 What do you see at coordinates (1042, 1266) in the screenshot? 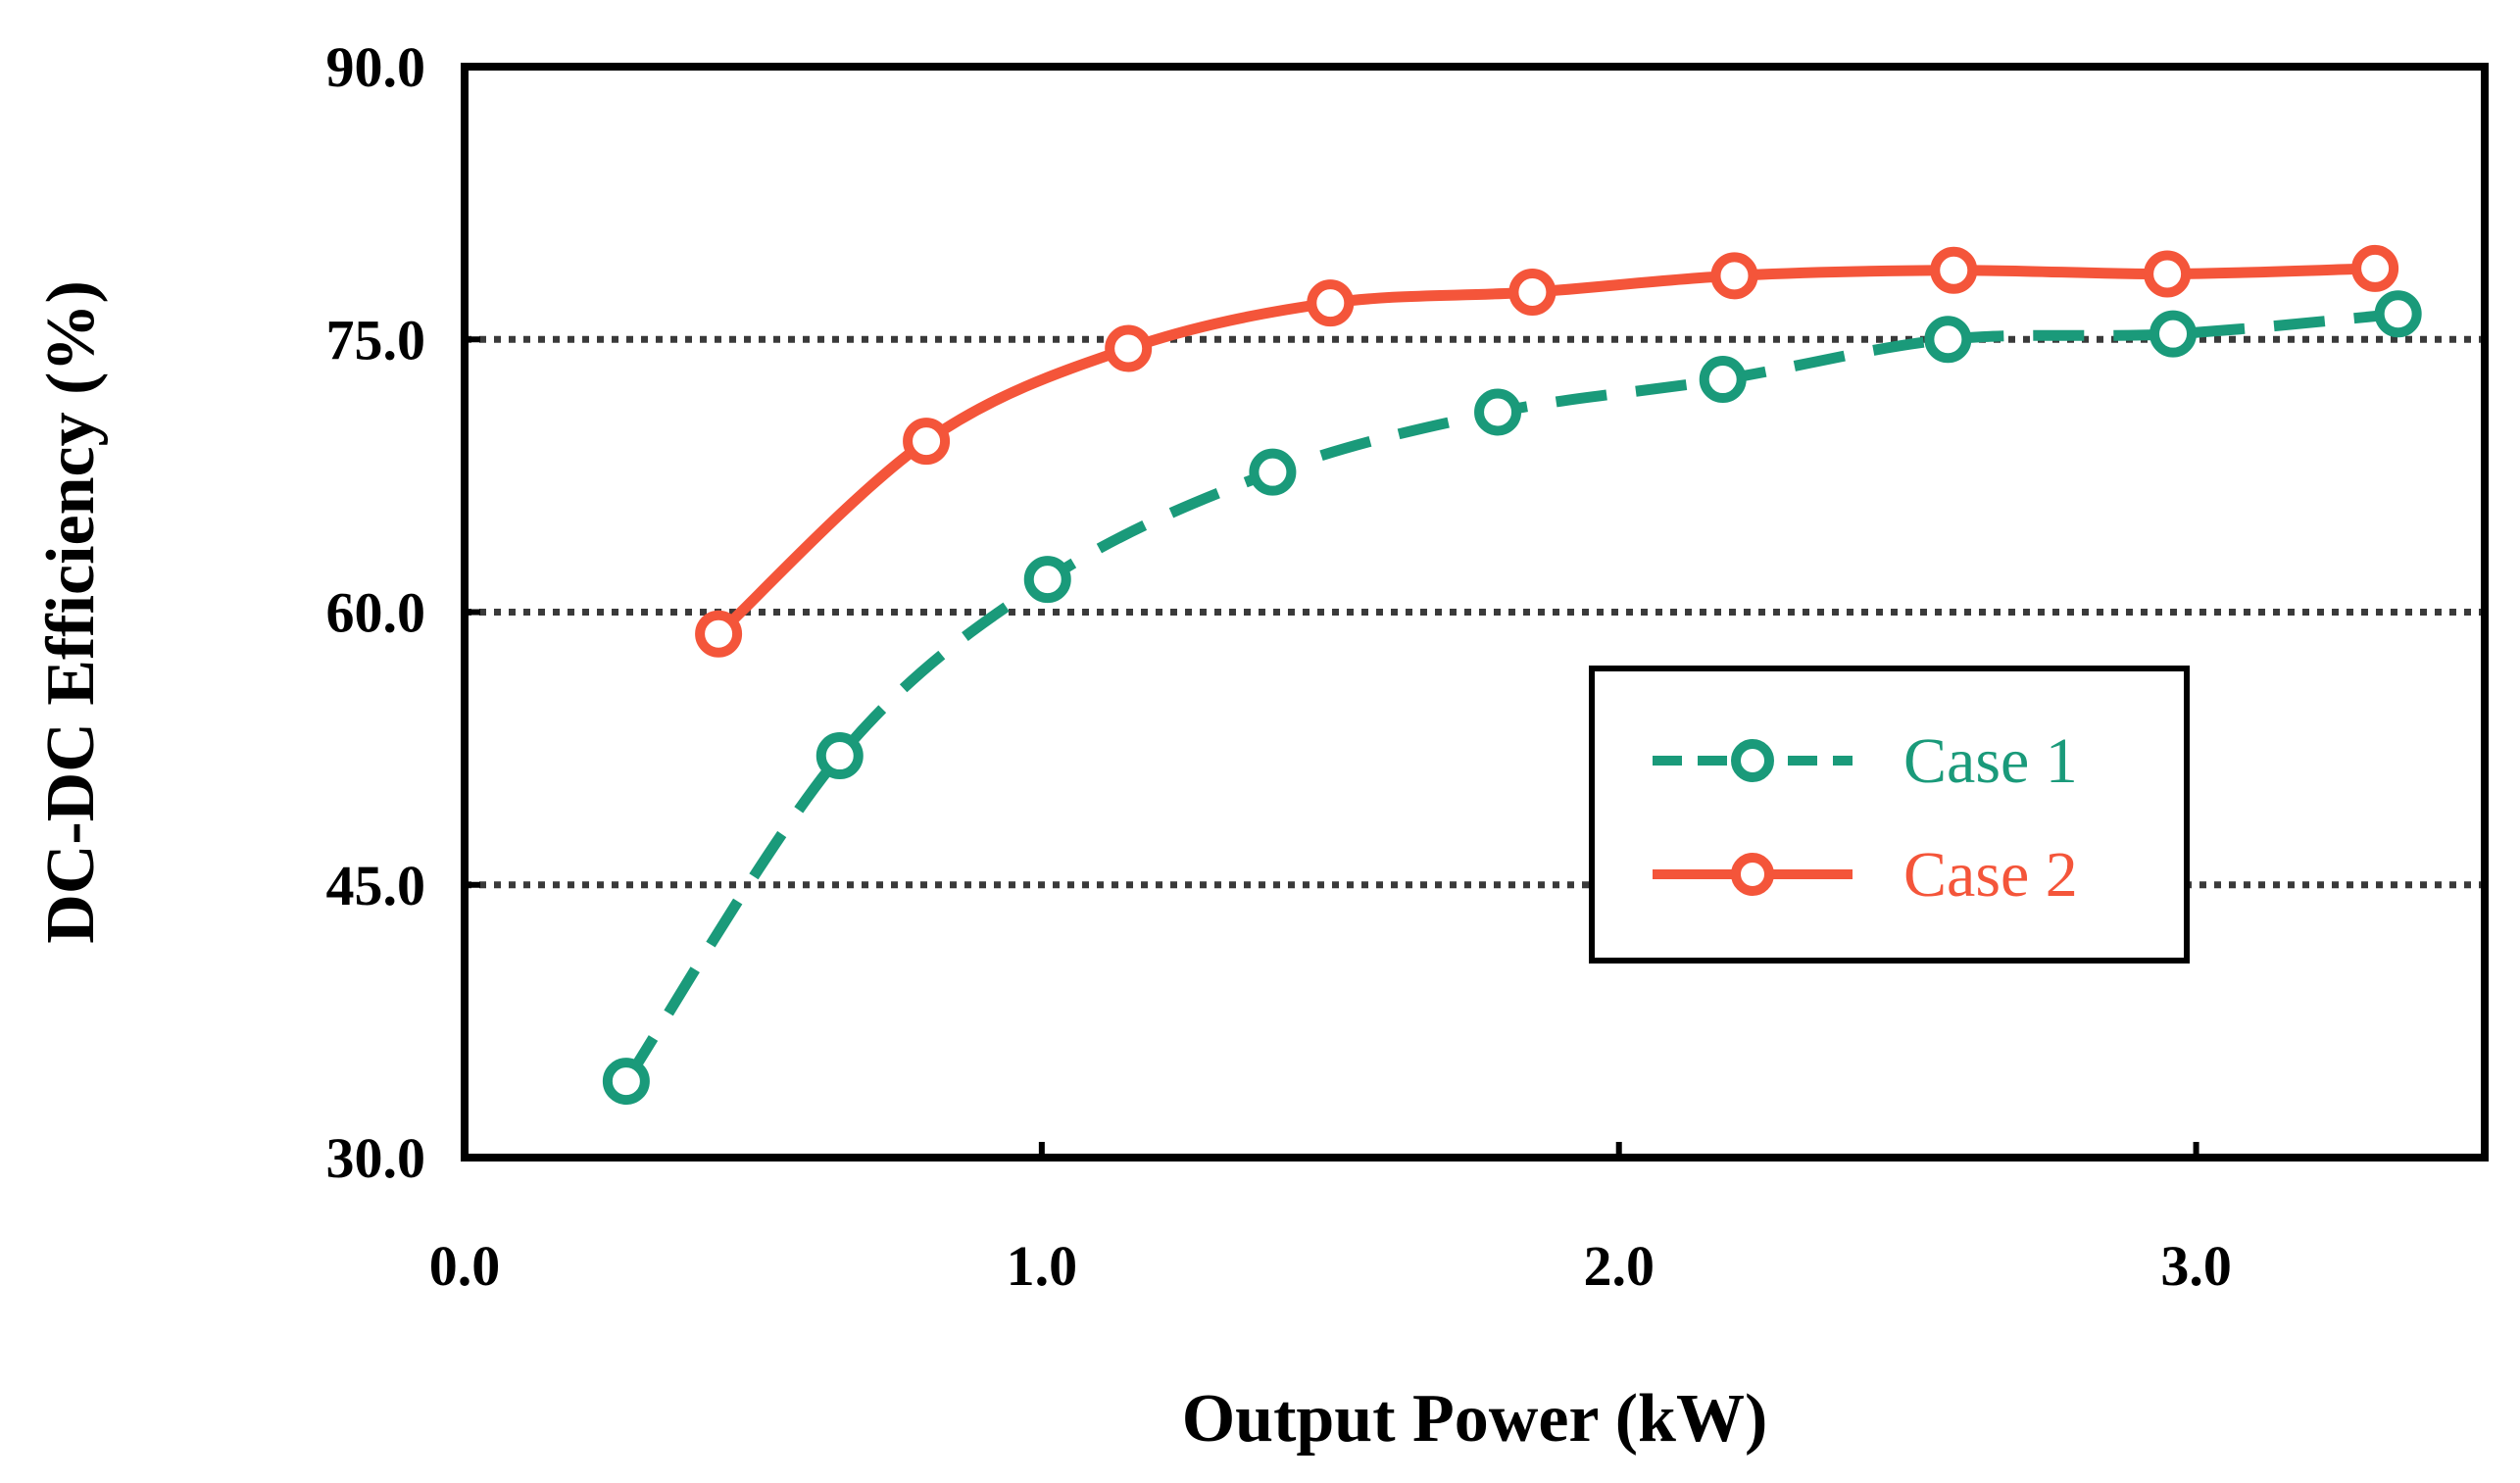
I see `x-tick-label: 1.0` at bounding box center [1042, 1266].